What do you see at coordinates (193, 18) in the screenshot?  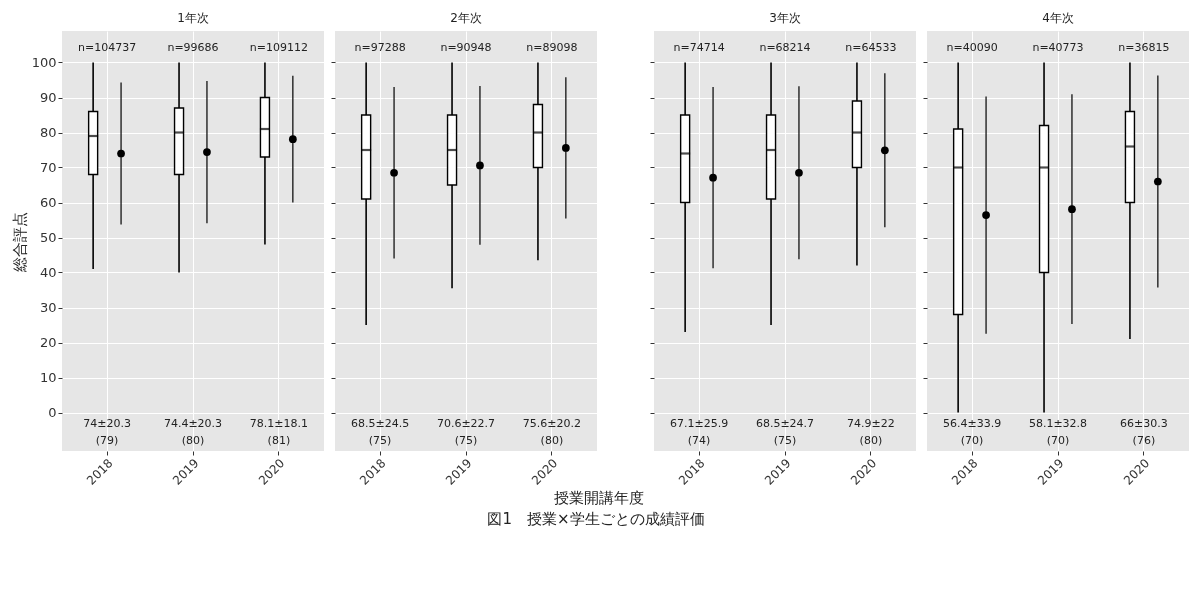 I see `chart-title: 1年次` at bounding box center [193, 18].